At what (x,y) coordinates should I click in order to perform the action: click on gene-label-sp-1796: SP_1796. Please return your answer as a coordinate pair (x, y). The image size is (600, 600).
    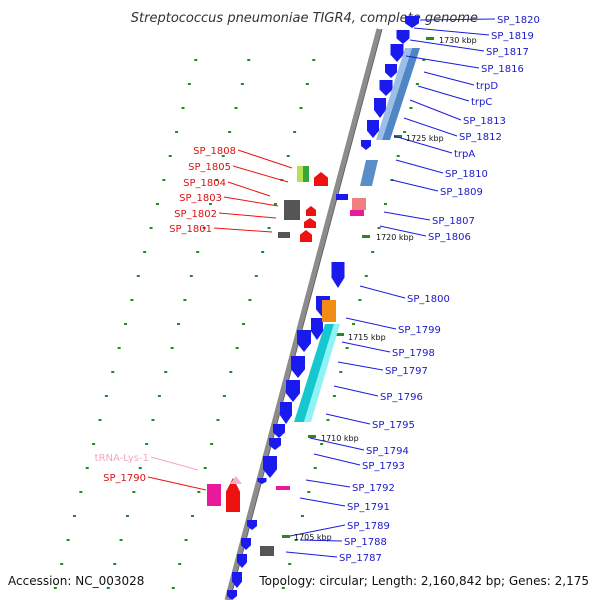
    Looking at the image, I should click on (401, 397).